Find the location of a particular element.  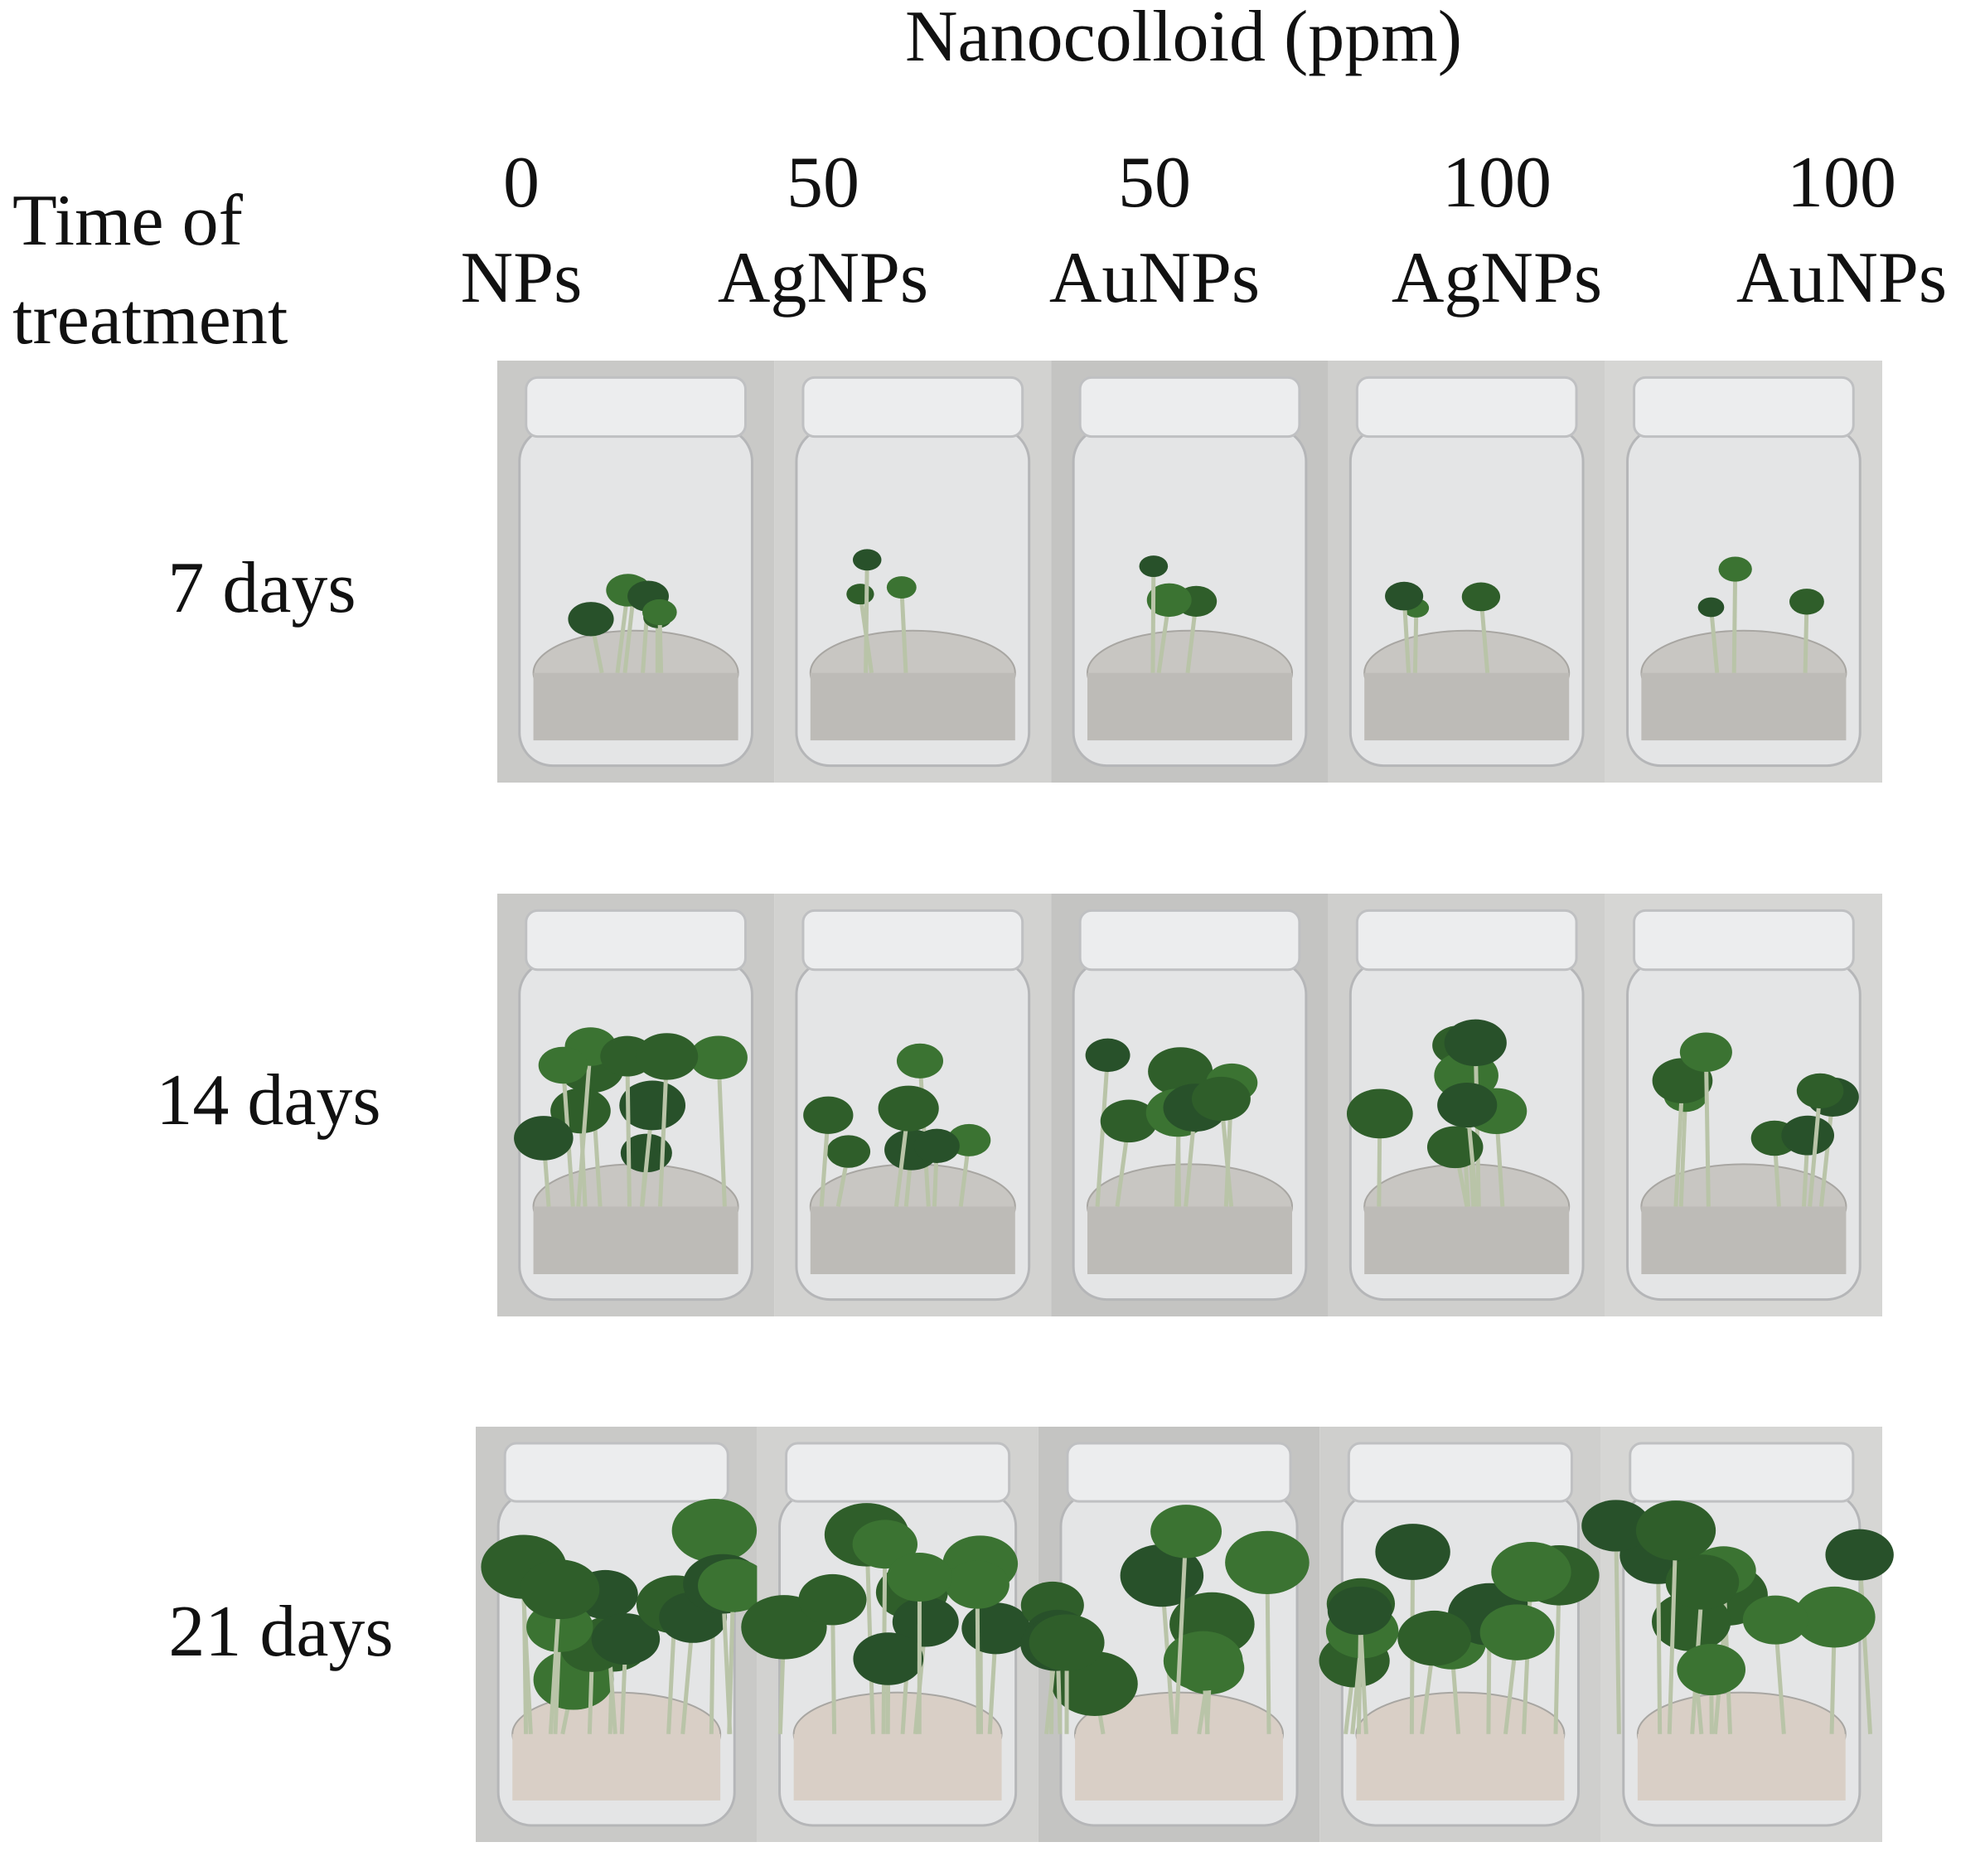

column-label: AgNPs is located at coordinates (823, 278).